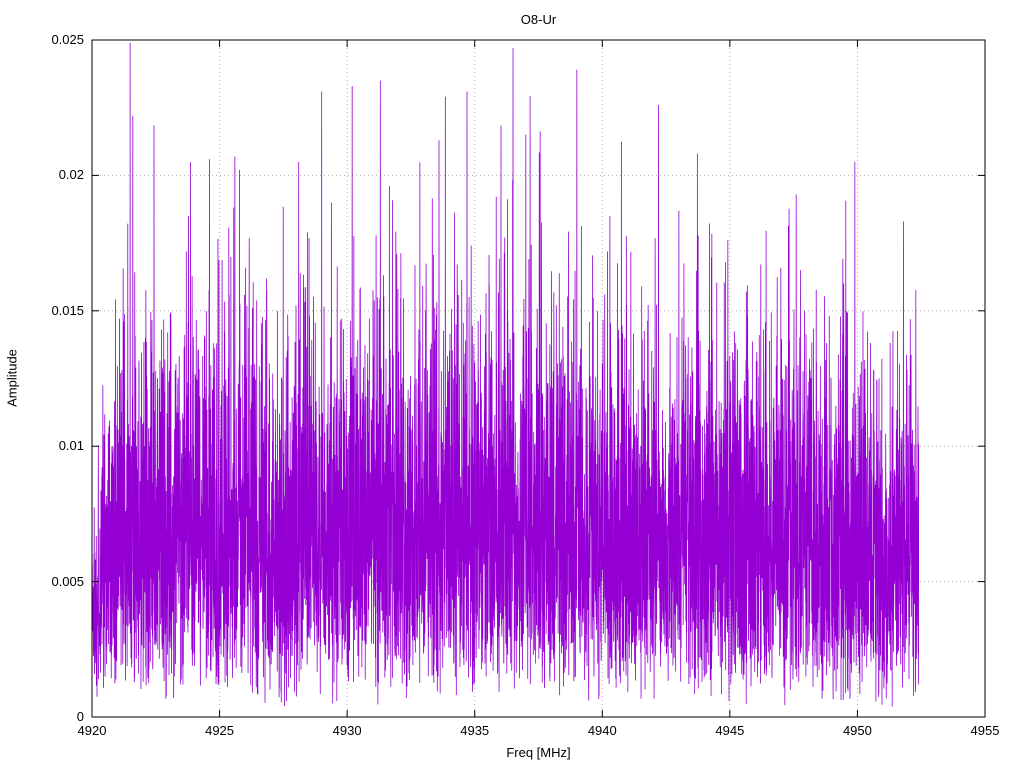 The height and width of the screenshot is (768, 1024). Describe the element at coordinates (71, 446) in the screenshot. I see `y-tick-label: 0.01` at that location.